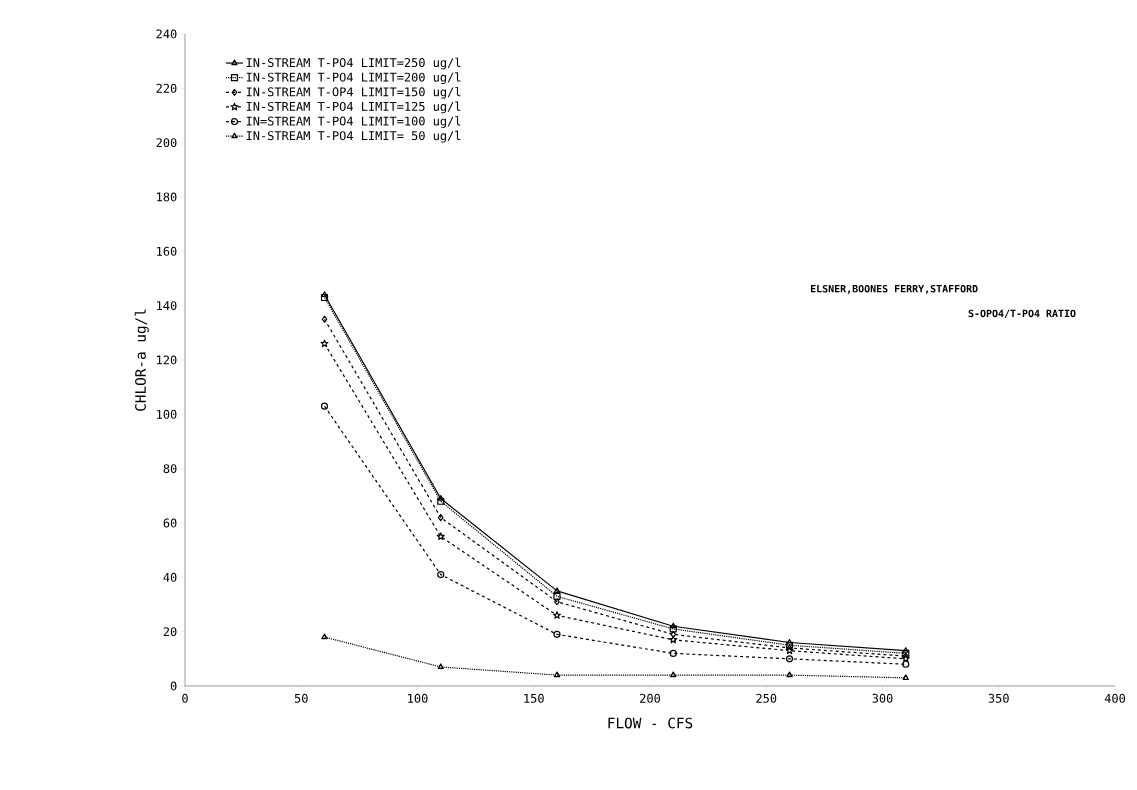 Image resolution: width=1137 pixels, height=790 pixels. I want to click on legend-label: IN=STREAM T-PO4 LIMIT=100 ug/l, so click(353, 122).